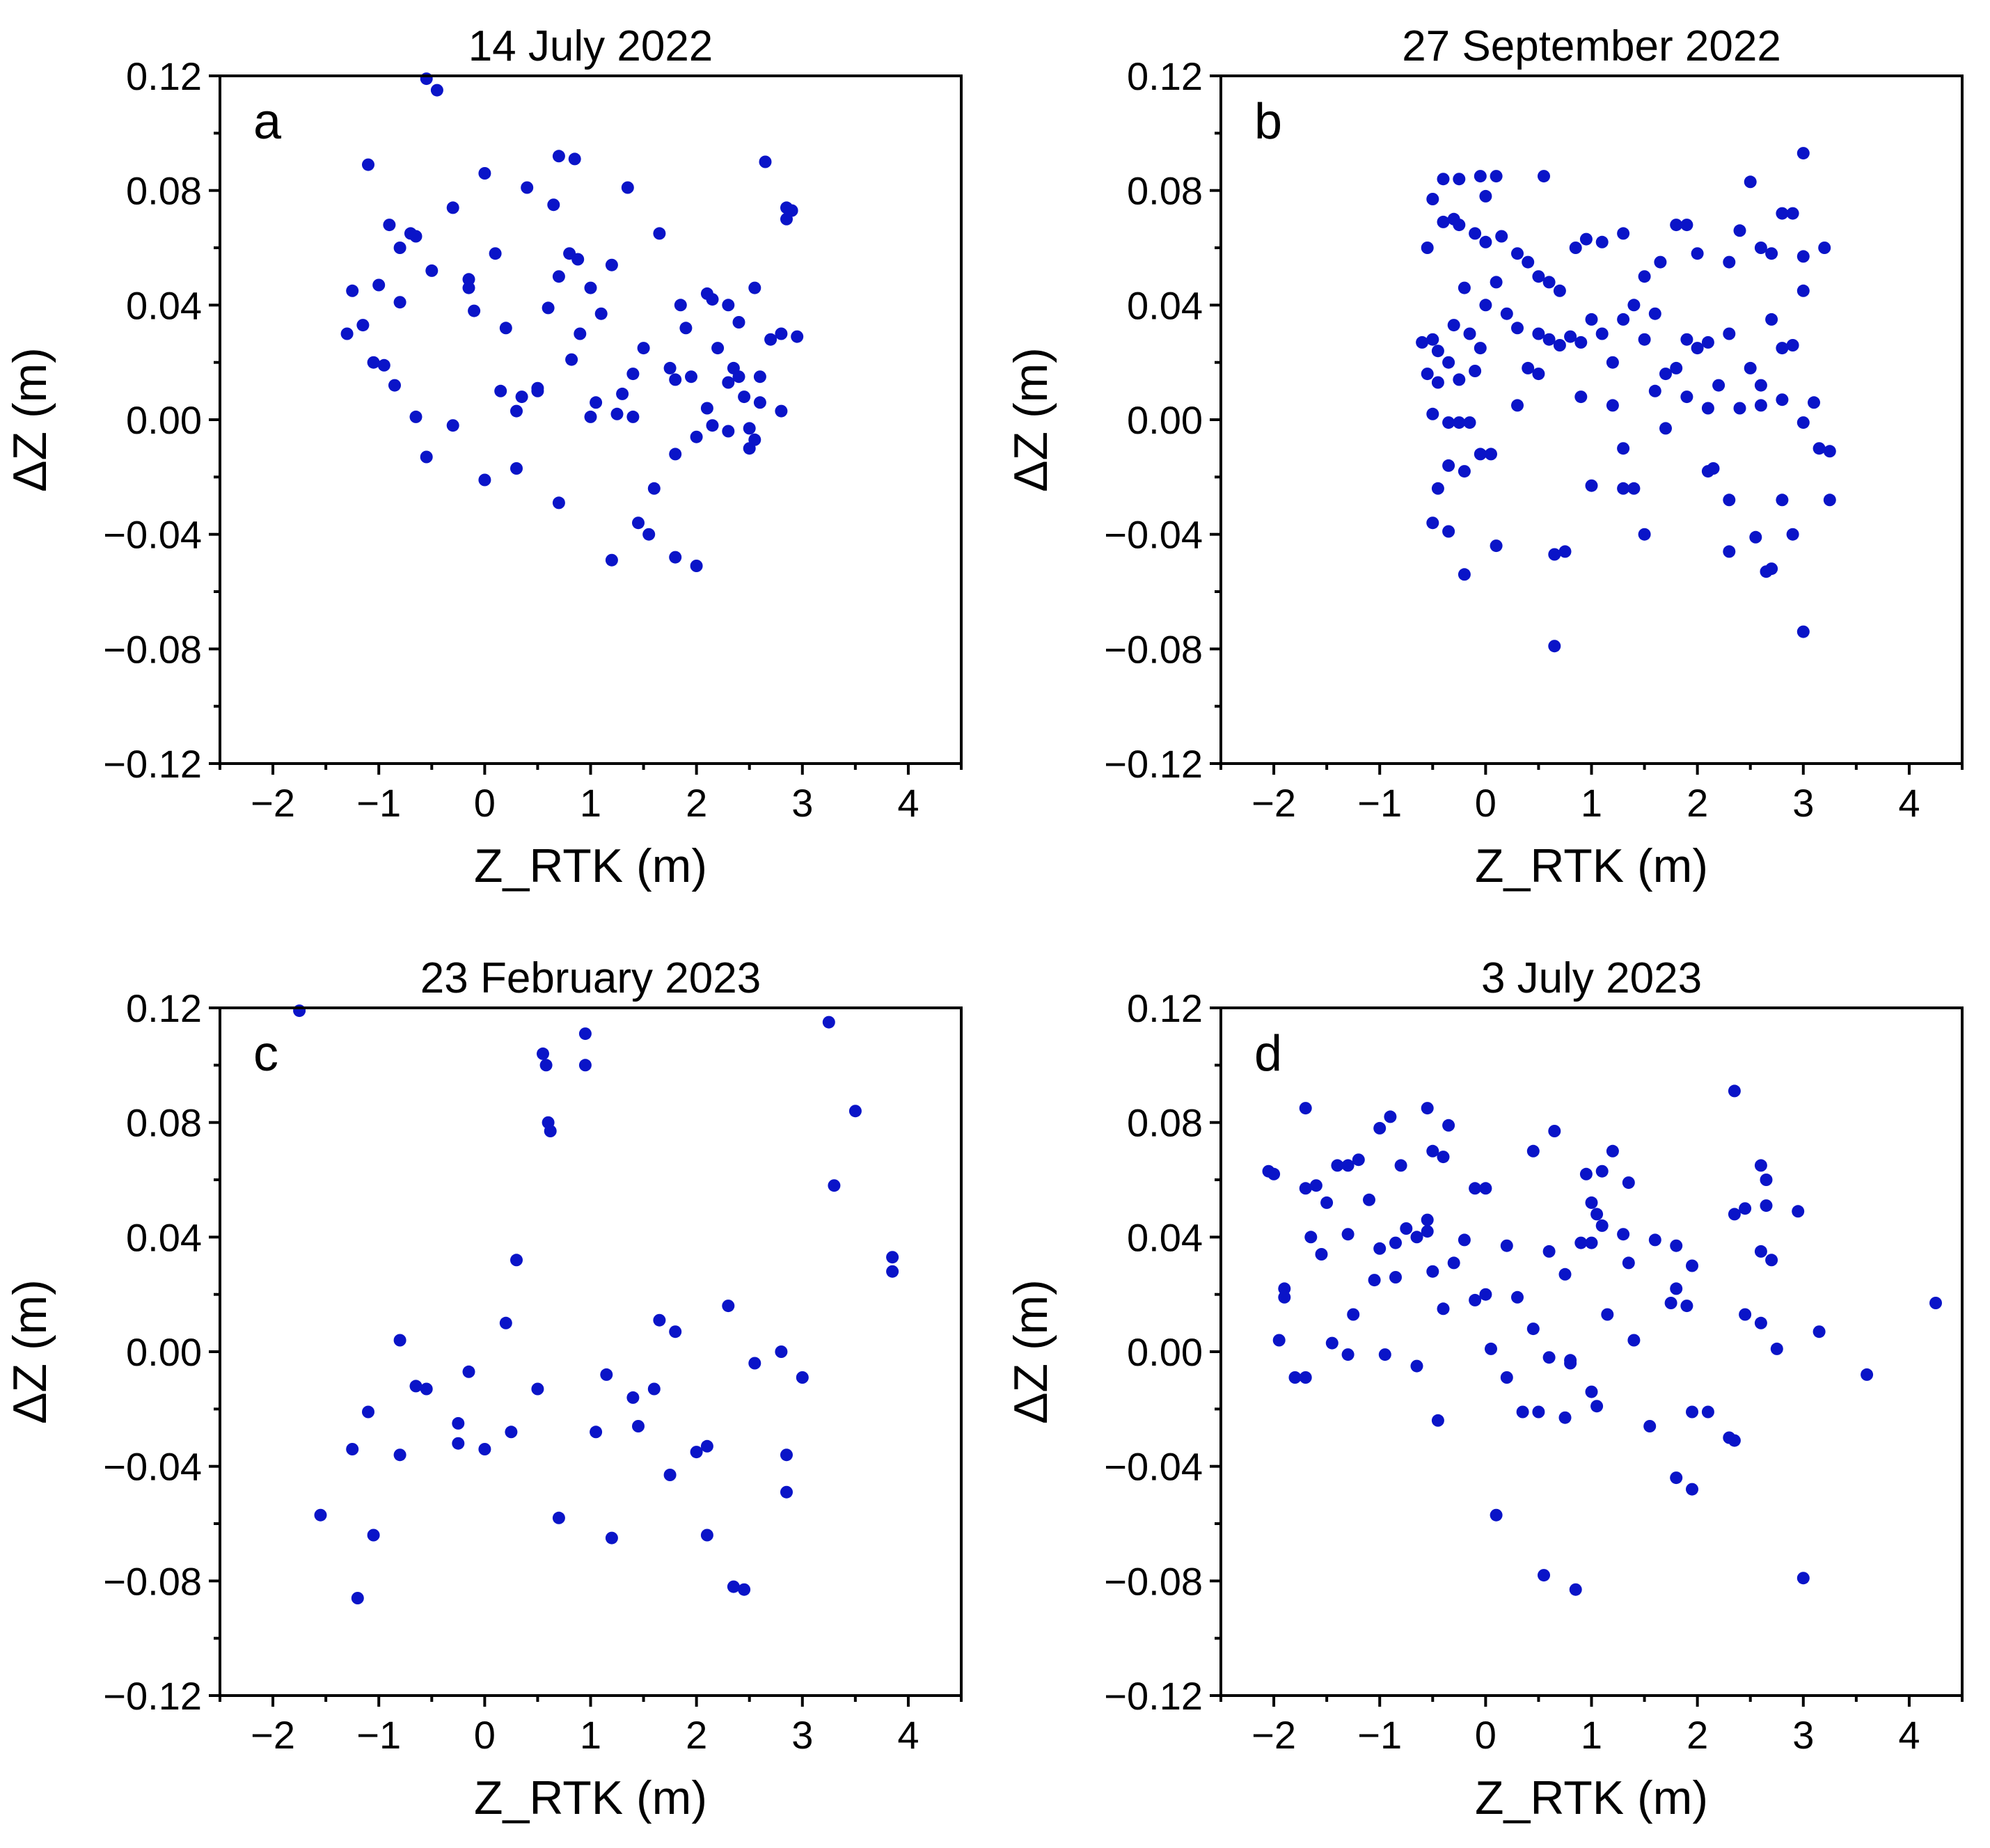  I want to click on x-tick-label: 4, so click(908, 803).